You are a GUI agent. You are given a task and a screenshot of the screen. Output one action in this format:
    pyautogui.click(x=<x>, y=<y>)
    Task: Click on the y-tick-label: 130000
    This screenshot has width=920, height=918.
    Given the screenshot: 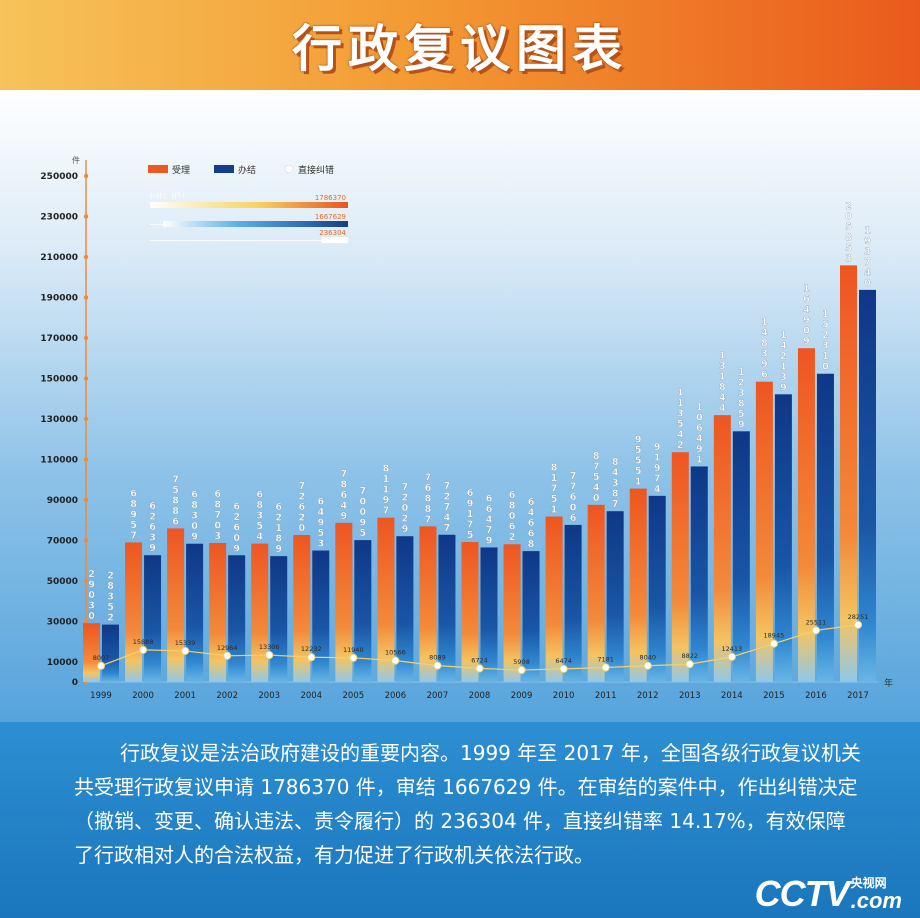 What is the action you would take?
    pyautogui.click(x=59, y=420)
    